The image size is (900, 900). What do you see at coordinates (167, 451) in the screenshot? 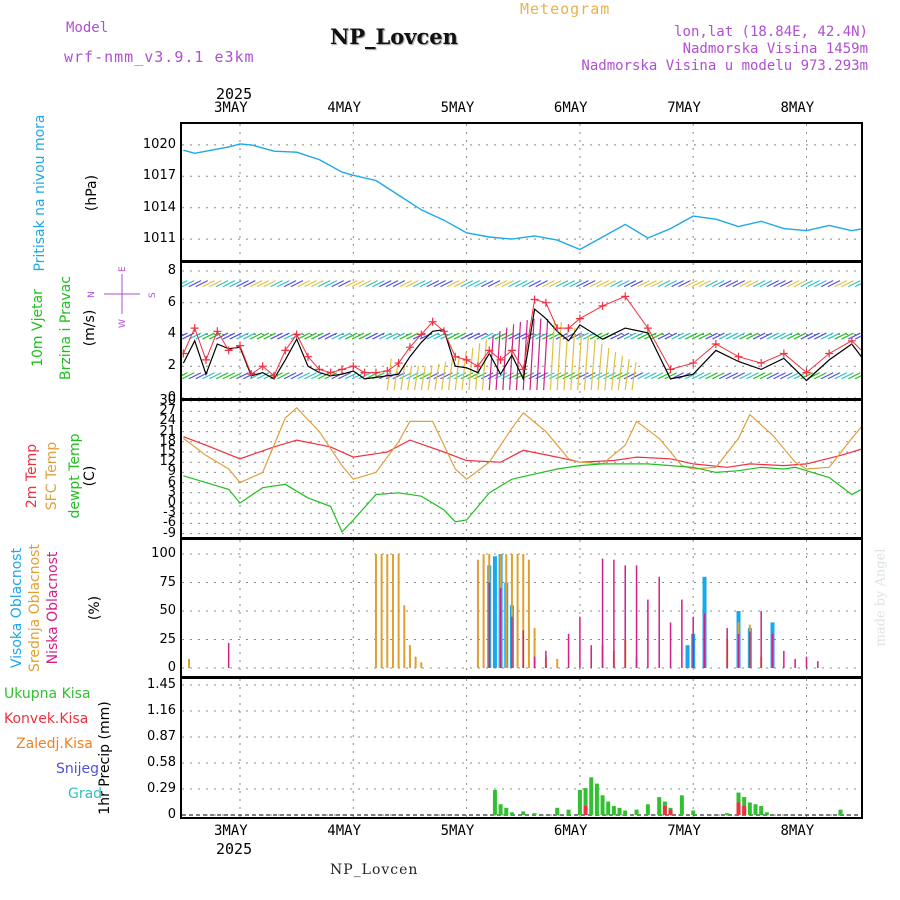
I see `y-tick-label: 15` at bounding box center [167, 451].